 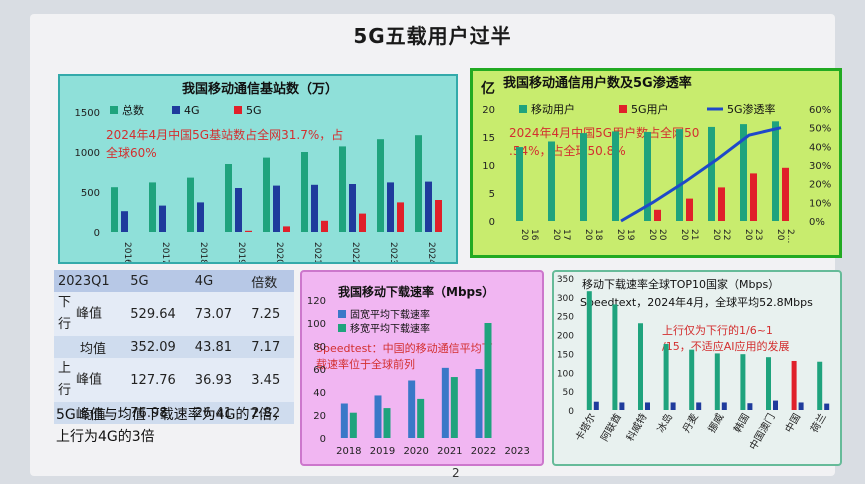 I want to click on y-tick-label: 60, so click(x=319, y=370).